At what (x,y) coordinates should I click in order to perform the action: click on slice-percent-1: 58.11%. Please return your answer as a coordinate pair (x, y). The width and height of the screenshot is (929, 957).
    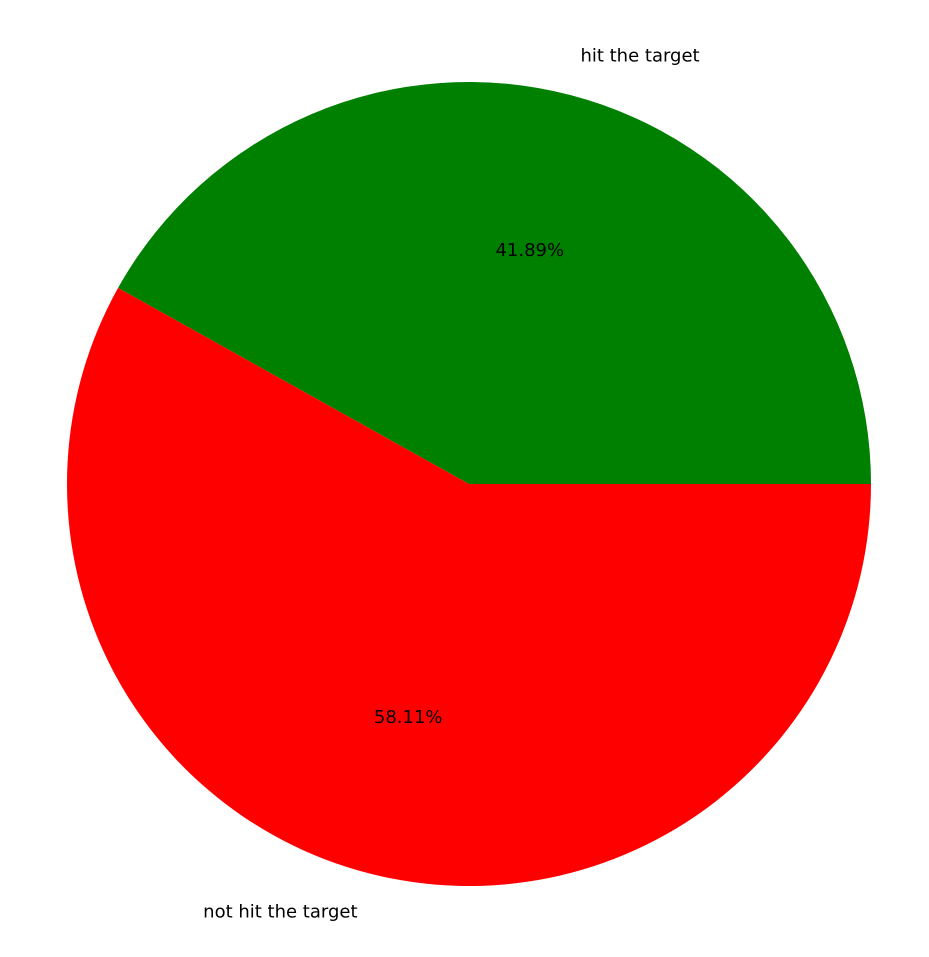
    Looking at the image, I should click on (408, 717).